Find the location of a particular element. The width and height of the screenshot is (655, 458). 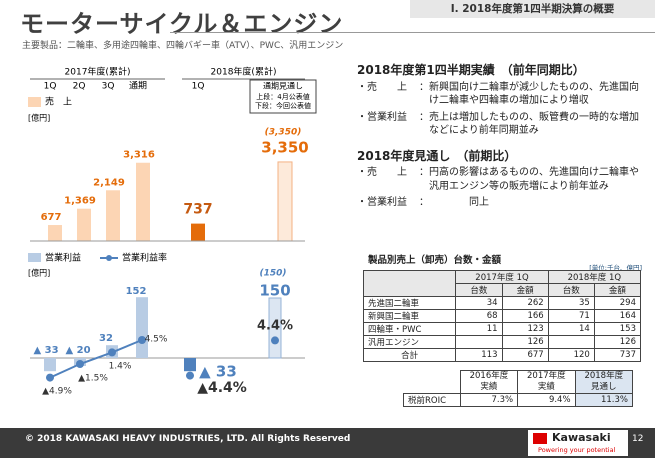

table-header: 2017年度 1Q is located at coordinates (502, 277).